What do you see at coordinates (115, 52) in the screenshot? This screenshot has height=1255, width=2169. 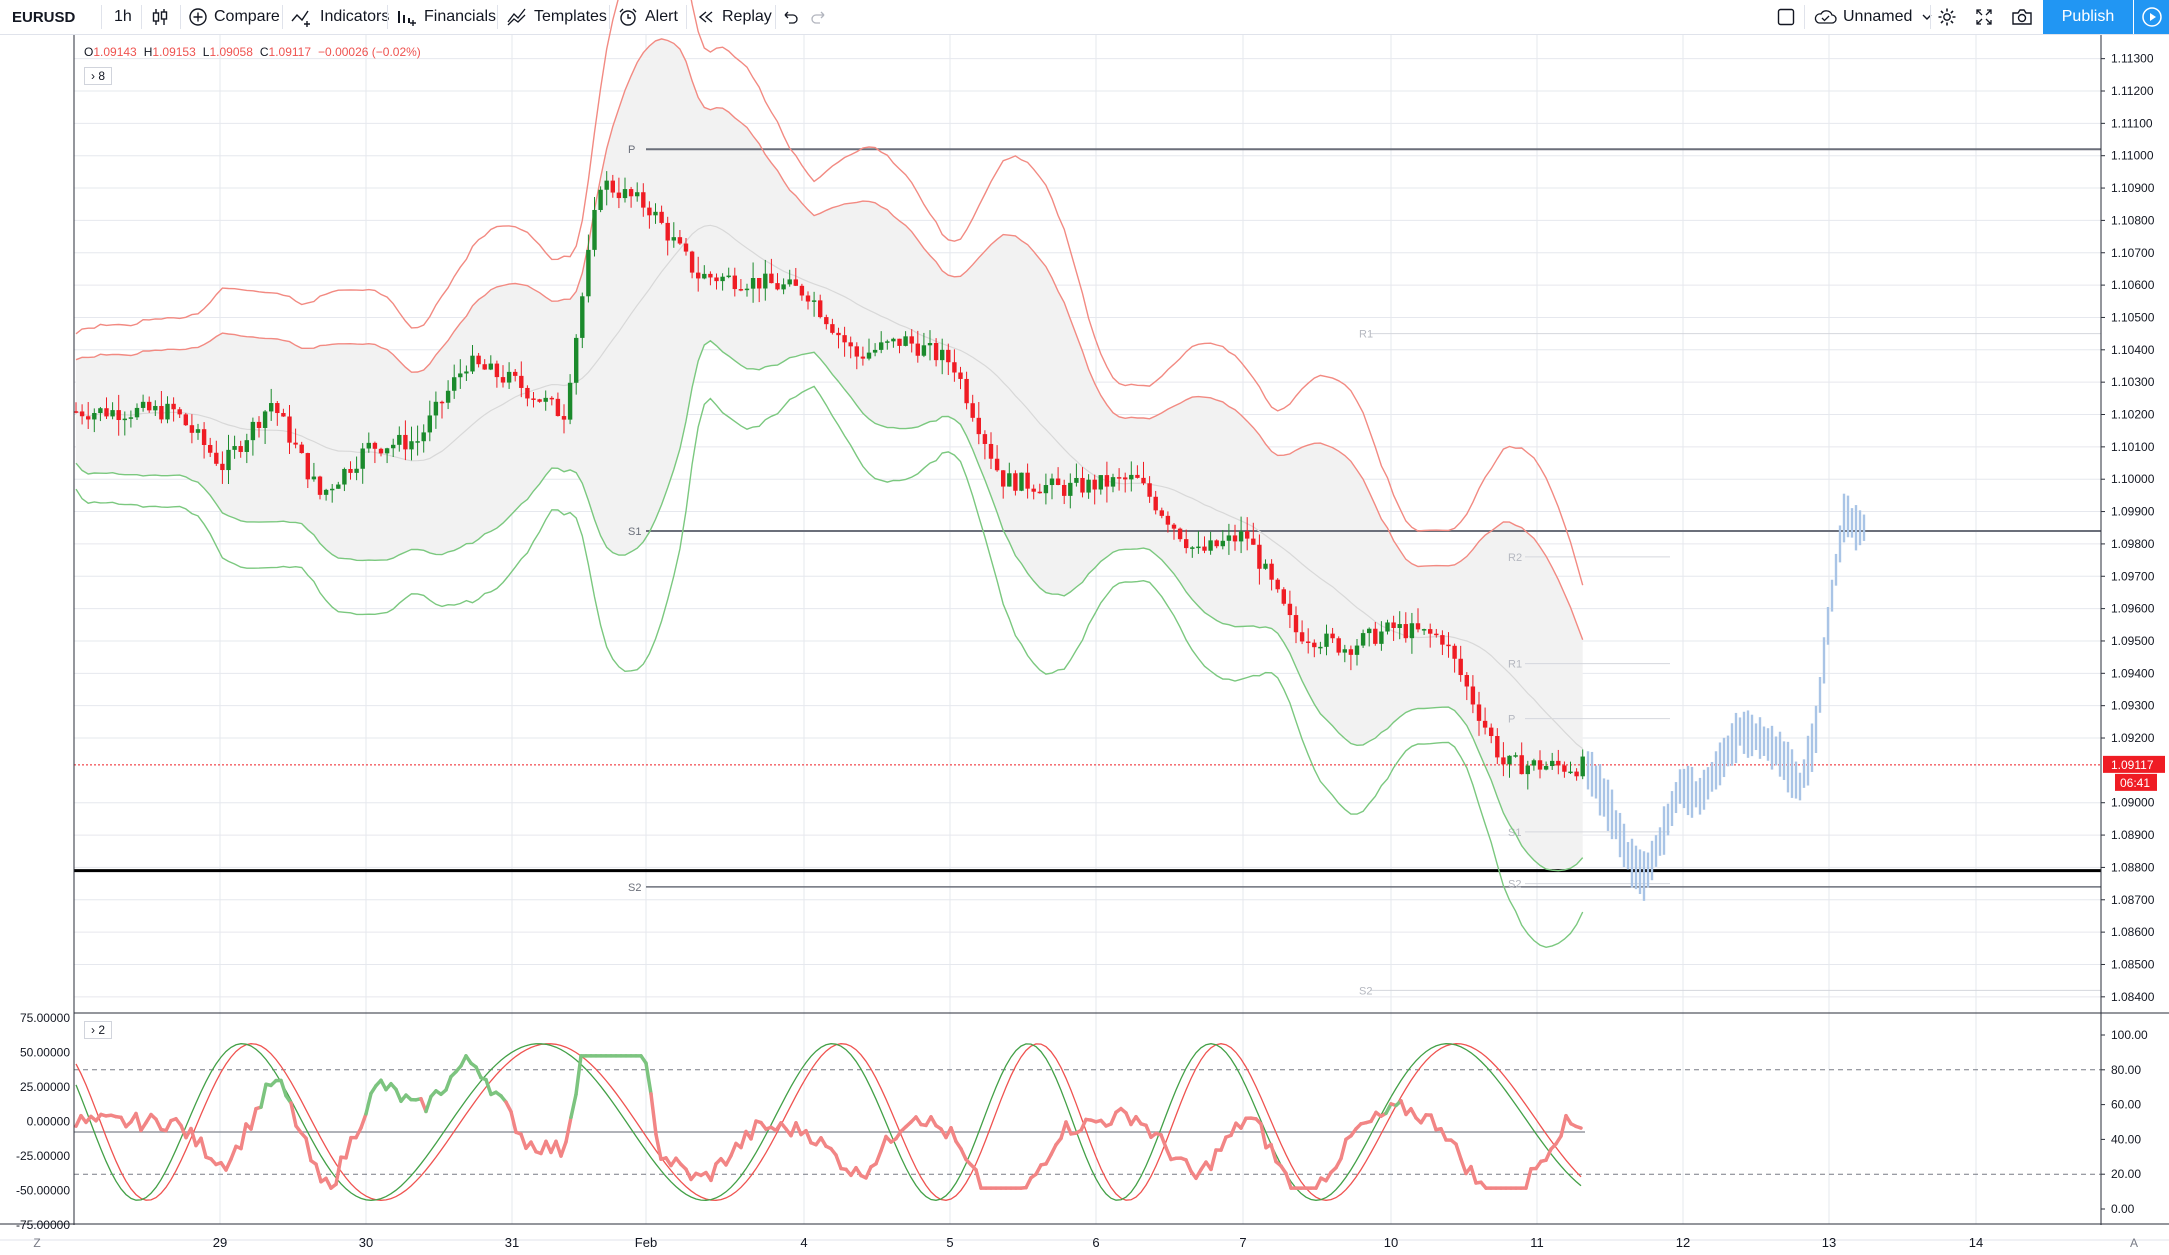 I see `ohlc-value: 1.09143` at bounding box center [115, 52].